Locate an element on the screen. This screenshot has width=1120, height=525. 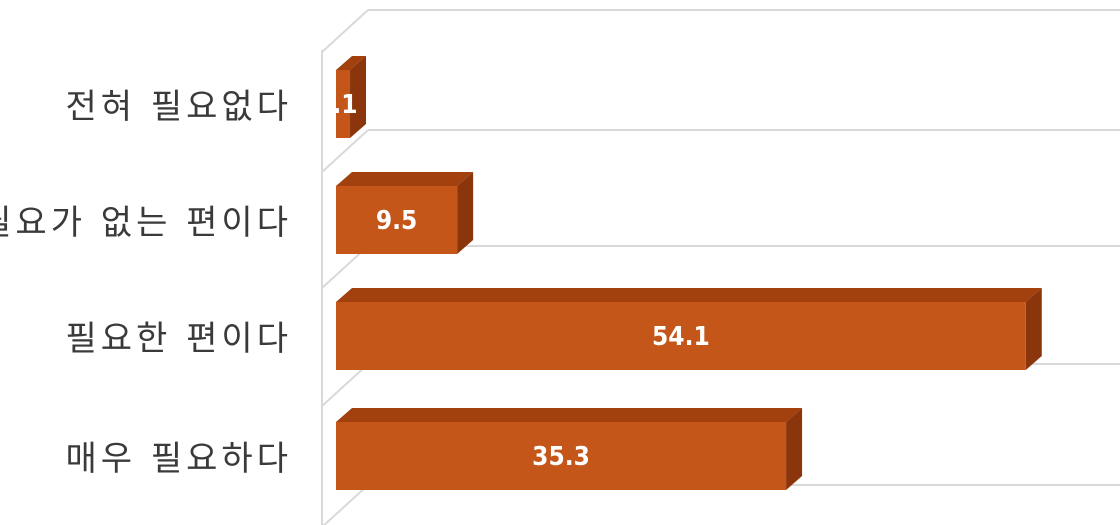
category-label: 필요가 없는 편이다 is located at coordinates (146, 223).